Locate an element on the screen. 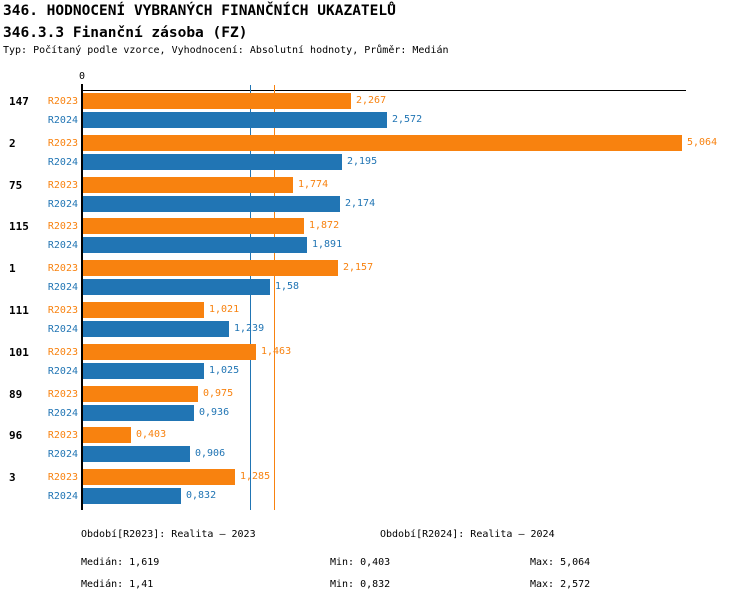  bar-value-r2024: 2,195 is located at coordinates (362, 161).